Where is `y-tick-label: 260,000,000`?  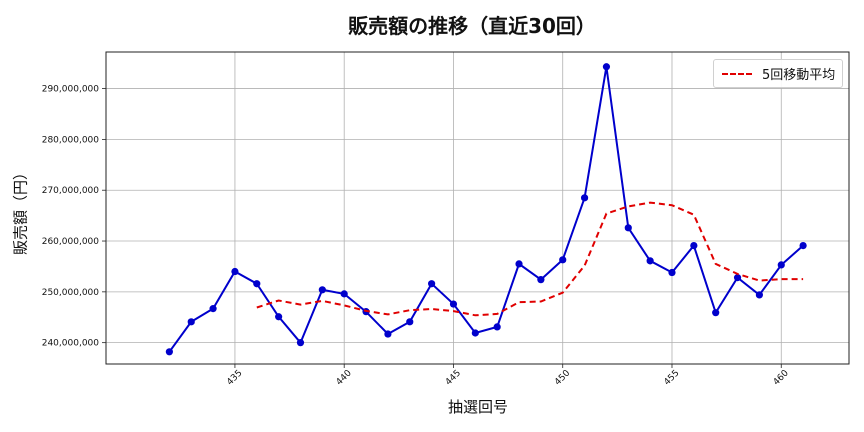
y-tick-label: 260,000,000 is located at coordinates (71, 242).